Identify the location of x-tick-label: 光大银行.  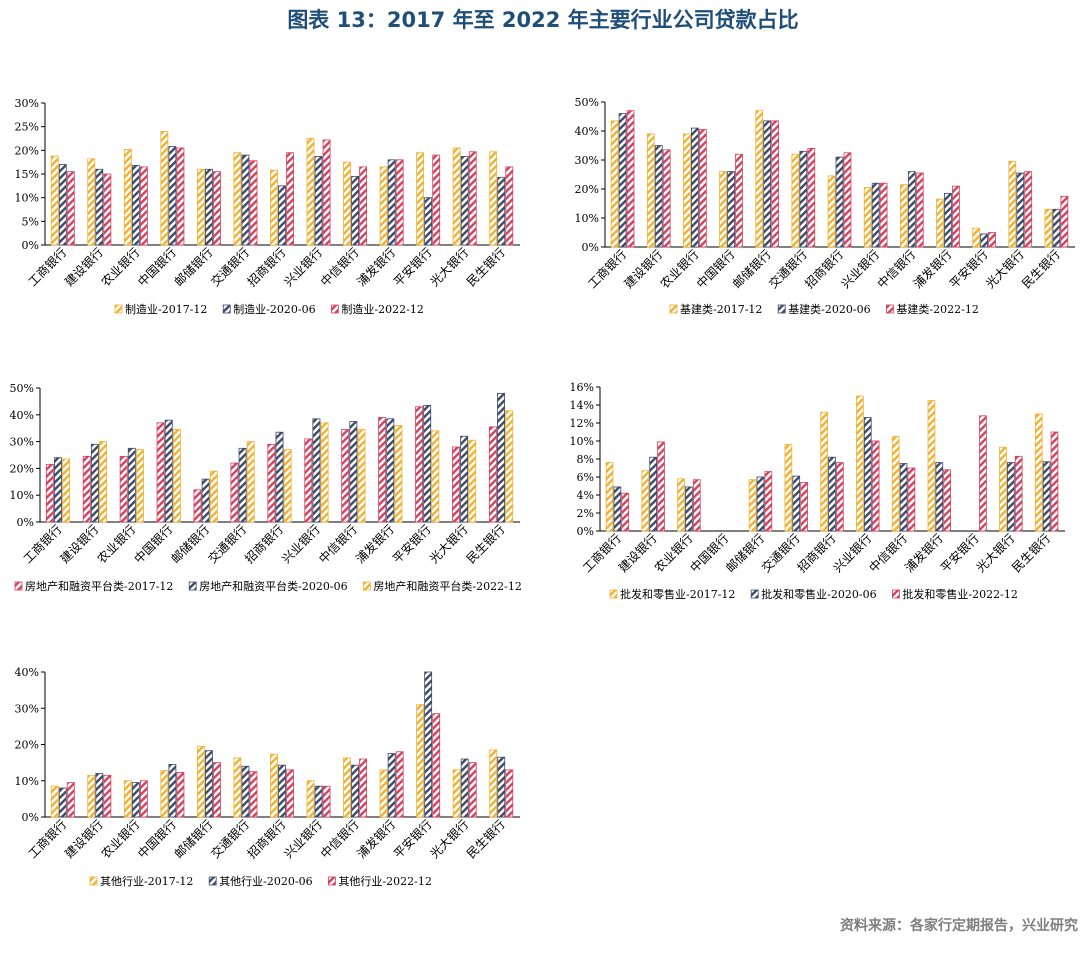
(1005, 269).